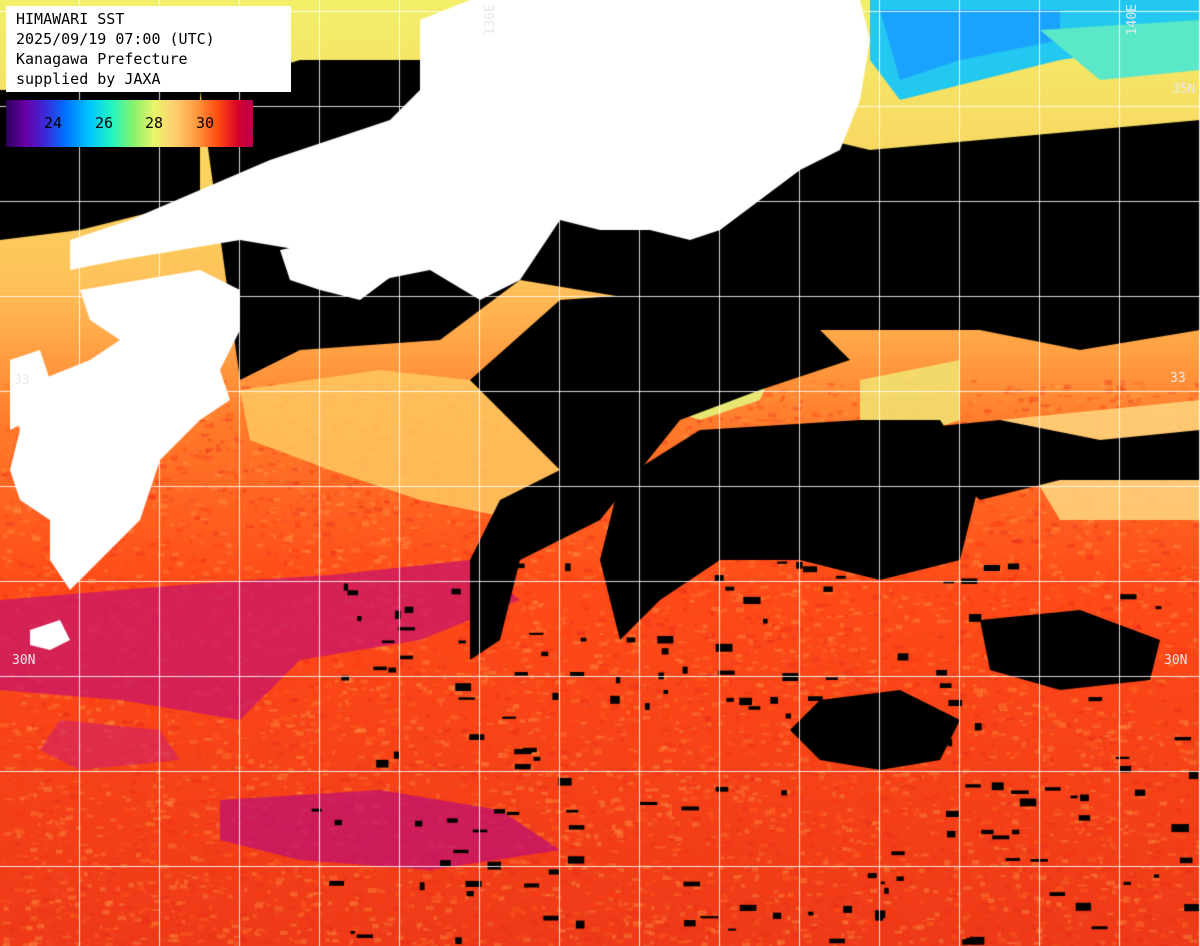 This screenshot has width=1200, height=946. I want to click on legend-label-24: 24, so click(53, 123).